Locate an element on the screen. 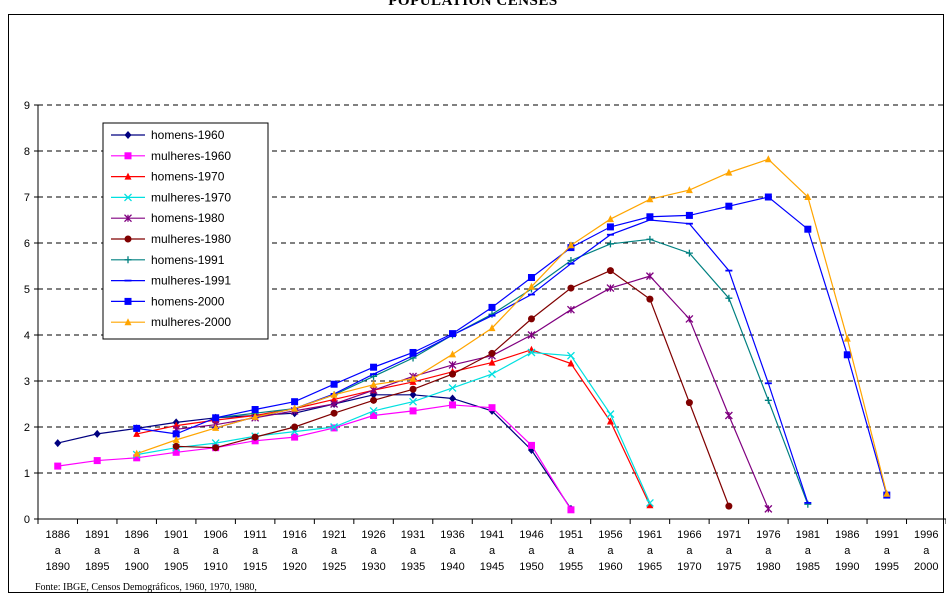 The image size is (946, 595). x-tick-label: 1955 is located at coordinates (571, 567).